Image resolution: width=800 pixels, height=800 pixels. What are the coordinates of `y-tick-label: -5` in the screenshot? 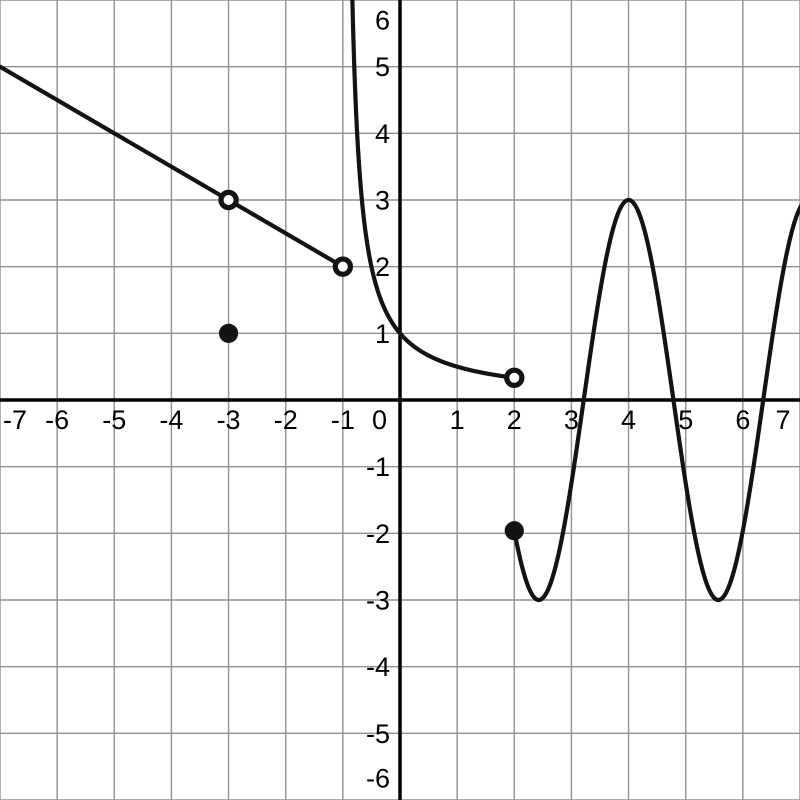 It's located at (378, 734).